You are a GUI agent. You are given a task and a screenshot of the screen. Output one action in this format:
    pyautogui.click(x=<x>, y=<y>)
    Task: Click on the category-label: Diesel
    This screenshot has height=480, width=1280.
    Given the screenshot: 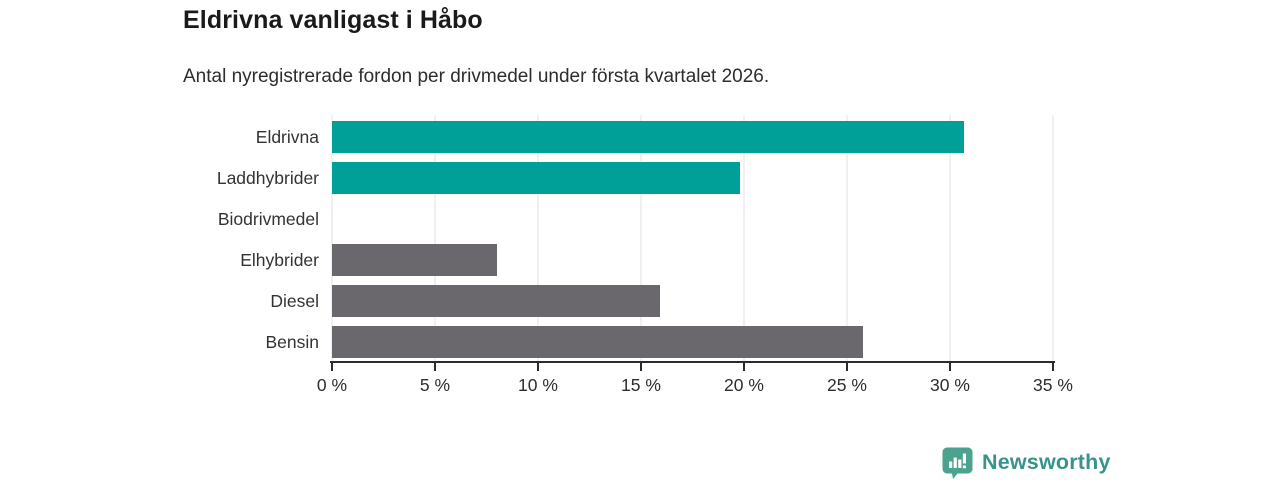 What is the action you would take?
    pyautogui.click(x=294, y=301)
    